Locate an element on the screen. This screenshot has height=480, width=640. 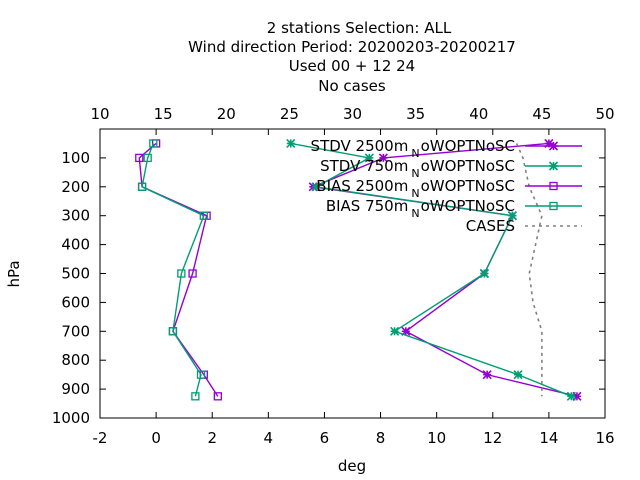
legend-label: CASES is located at coordinates (490, 226).